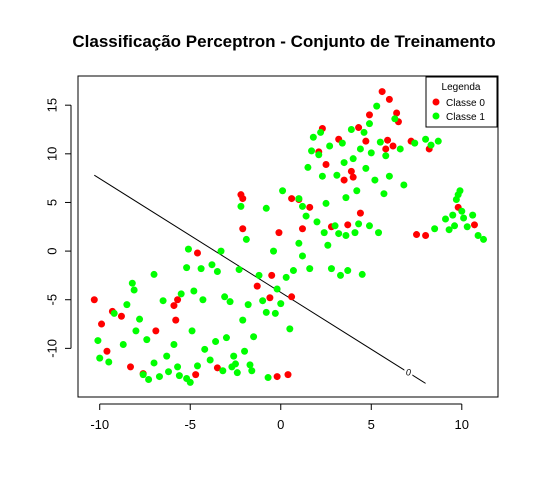  I want to click on legend: Legenda Classe 0 Classe 1, so click(461, 102).